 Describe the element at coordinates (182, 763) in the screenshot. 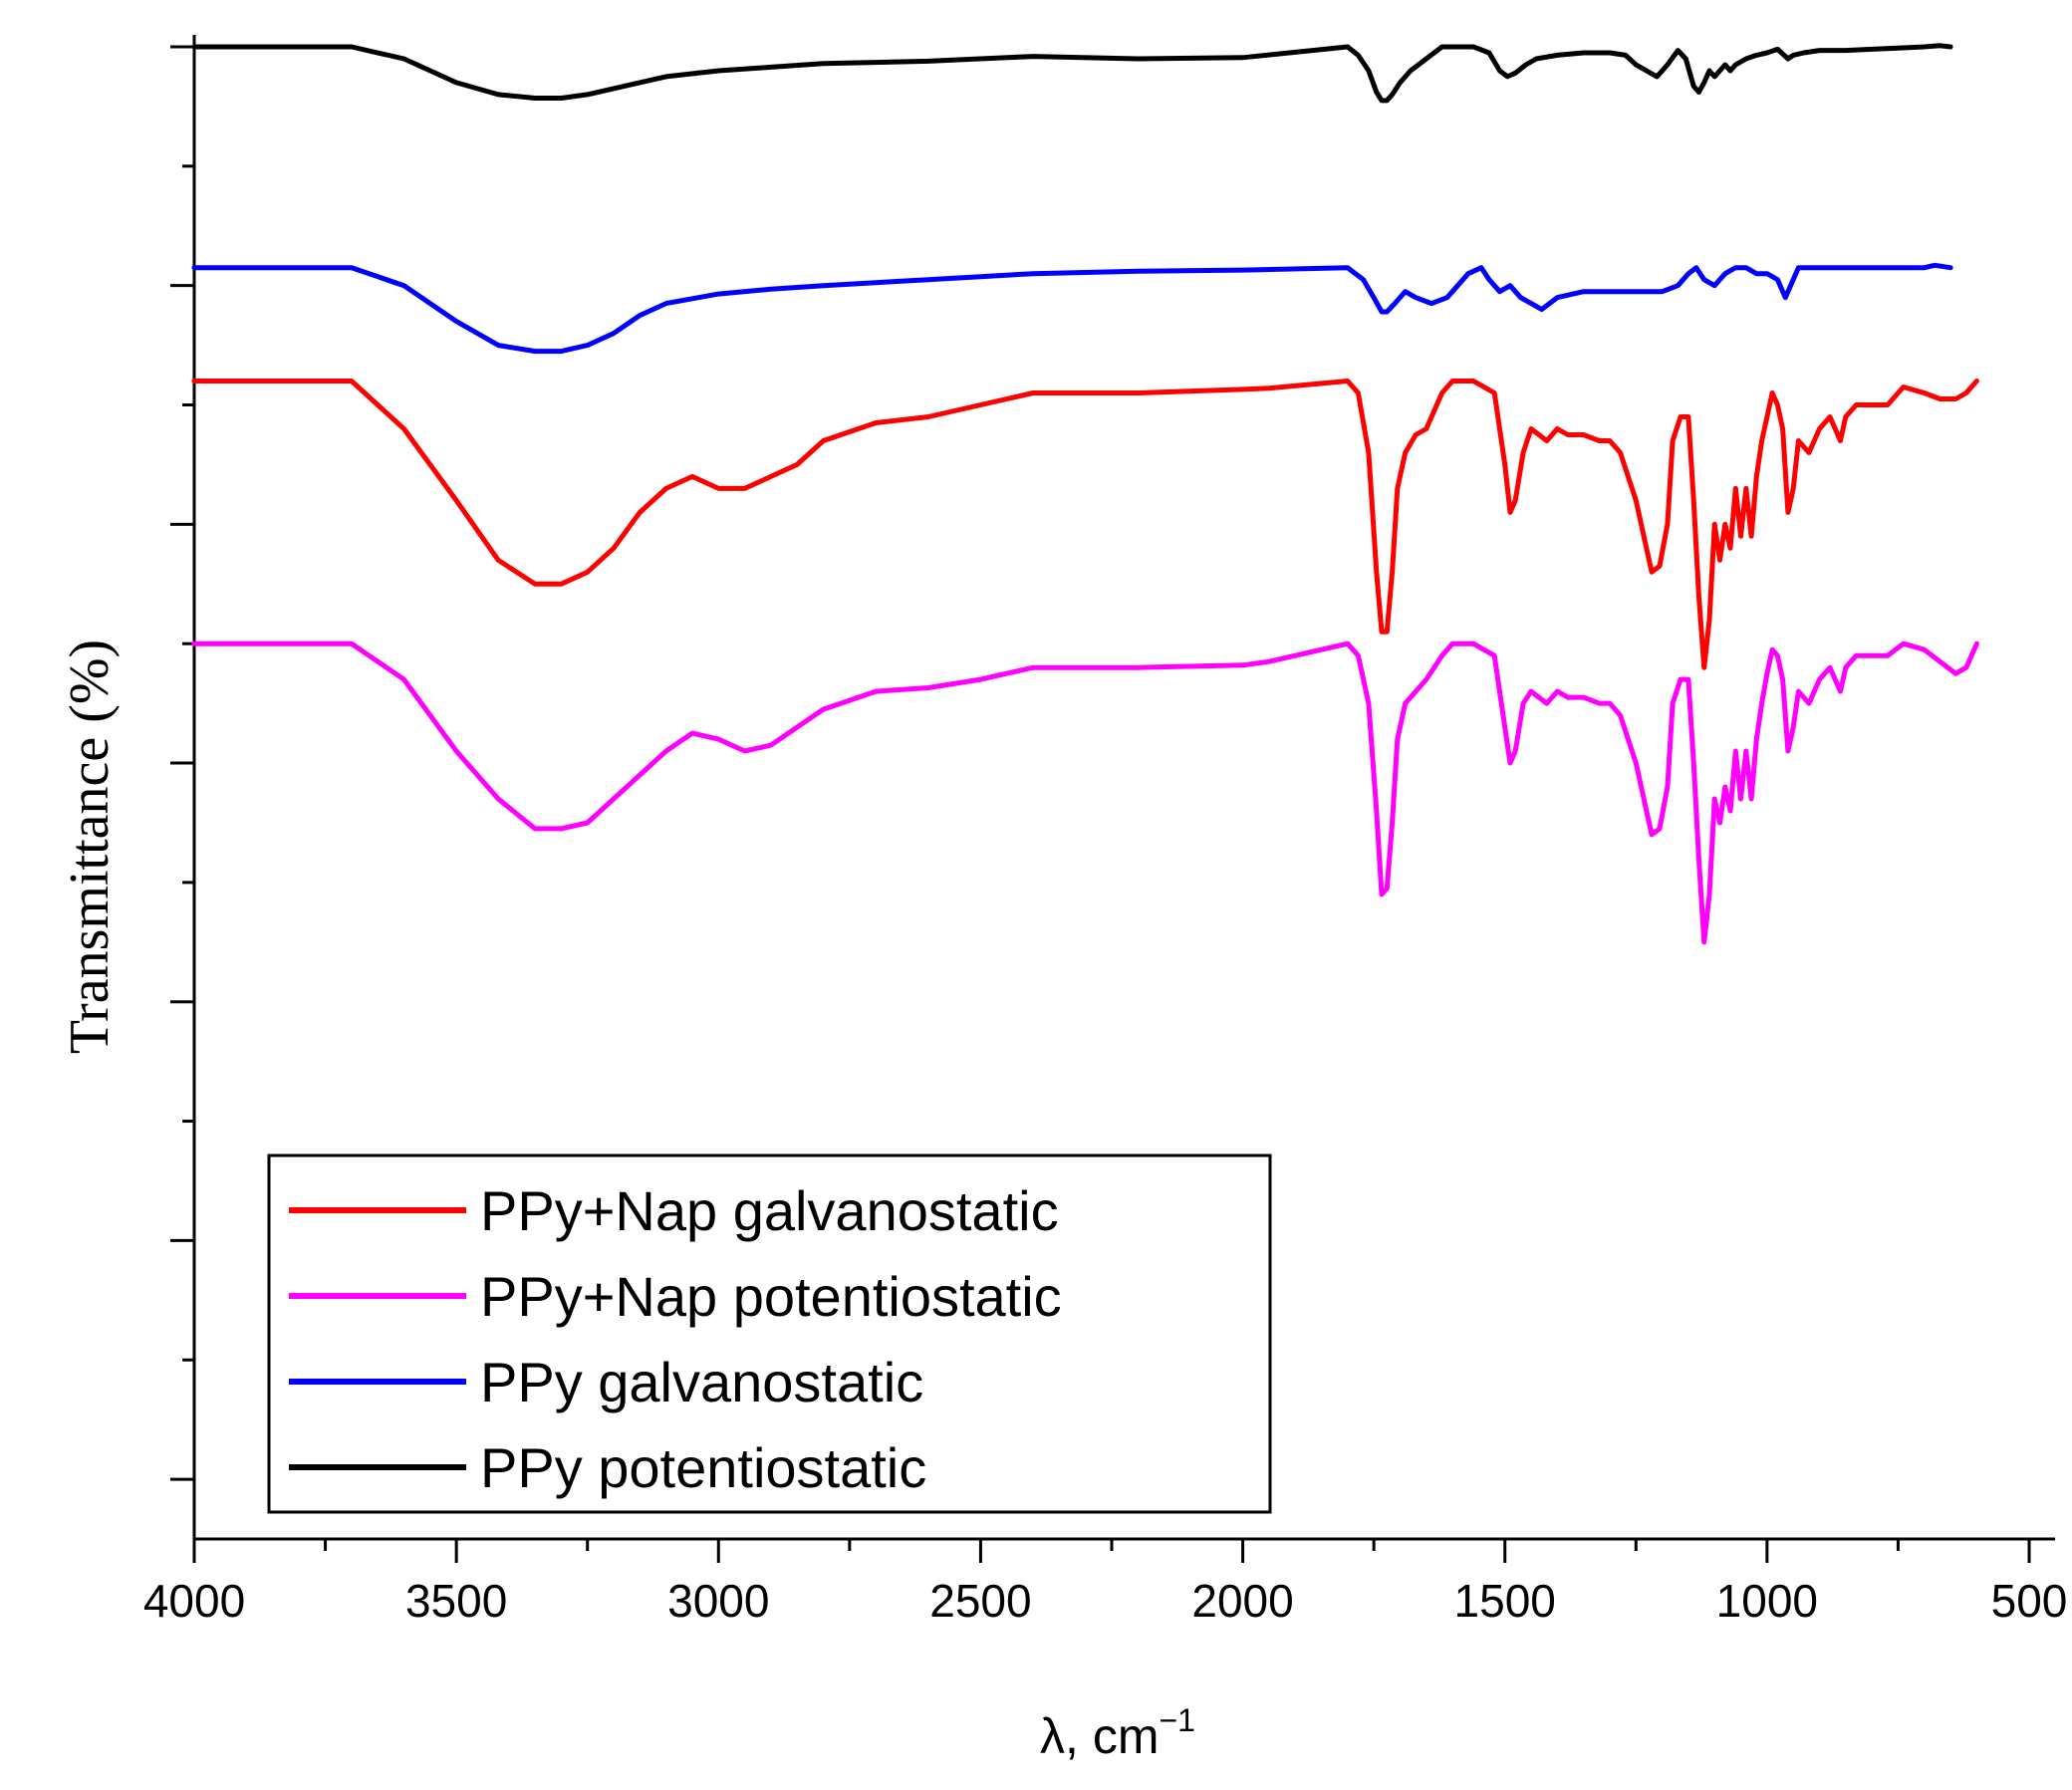

I see `y-axis-ticks` at that location.